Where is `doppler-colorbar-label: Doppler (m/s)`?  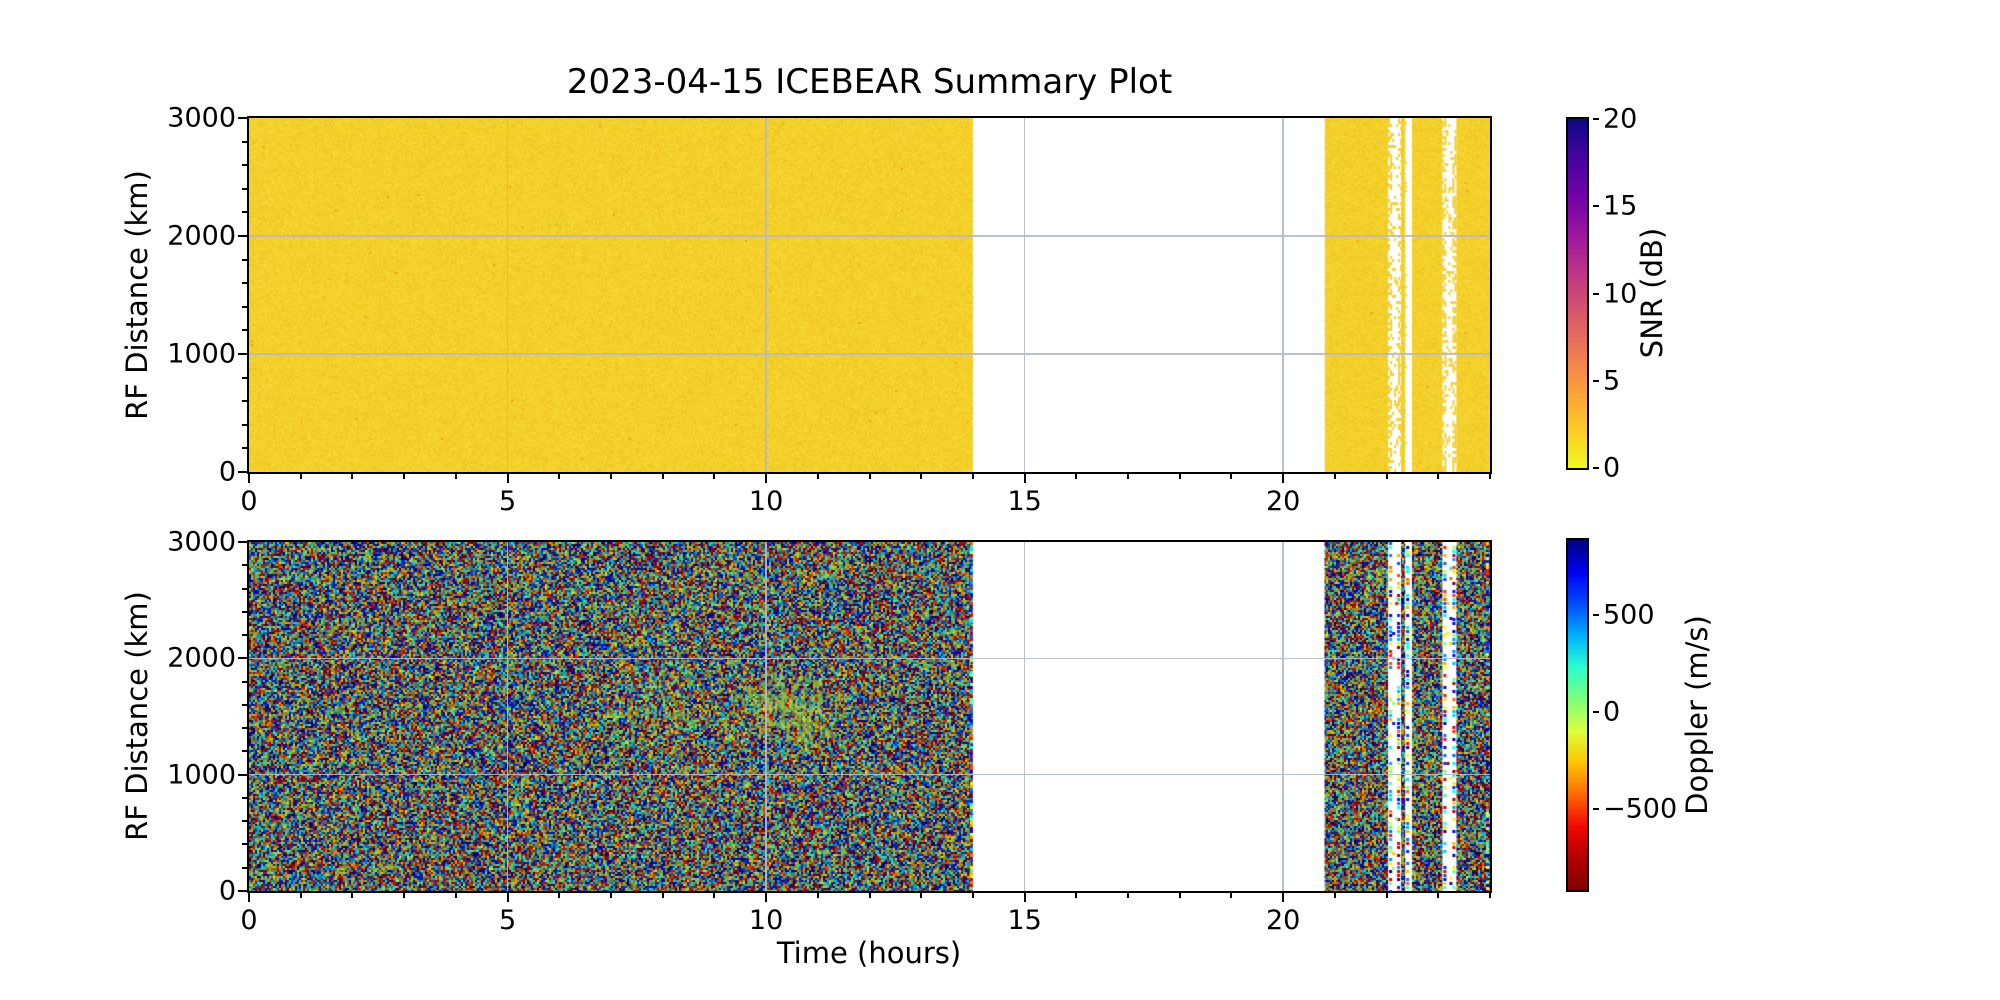
doppler-colorbar-label: Doppler (m/s) is located at coordinates (1697, 715).